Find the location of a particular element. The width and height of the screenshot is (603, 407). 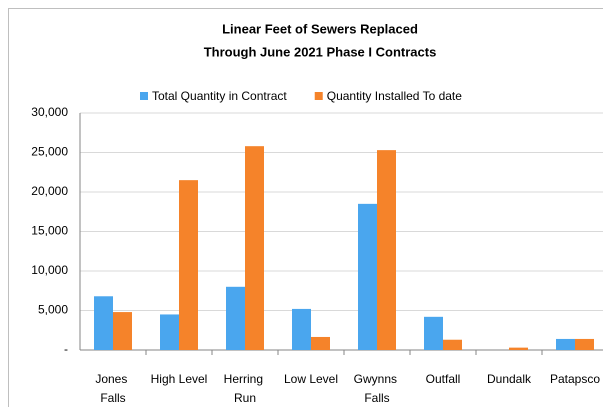

y-tick-label: 10,000 is located at coordinates (49, 270).